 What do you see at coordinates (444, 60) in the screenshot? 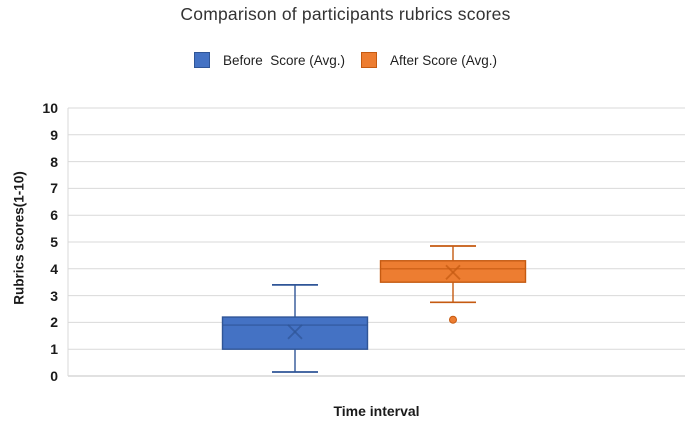
I see `legend-label-after: After Score (Avg.)` at bounding box center [444, 60].